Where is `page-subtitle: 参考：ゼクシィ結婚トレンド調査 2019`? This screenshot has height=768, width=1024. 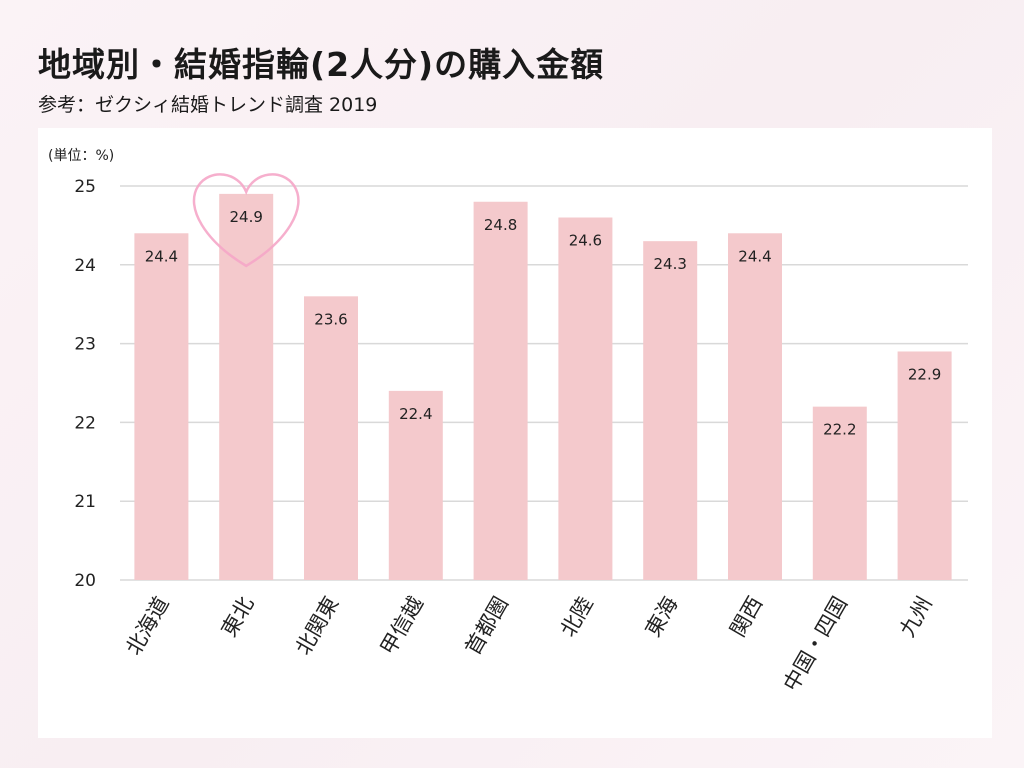
page-subtitle: 参考：ゼクシィ結婚トレンド調査 2019 is located at coordinates (208, 105).